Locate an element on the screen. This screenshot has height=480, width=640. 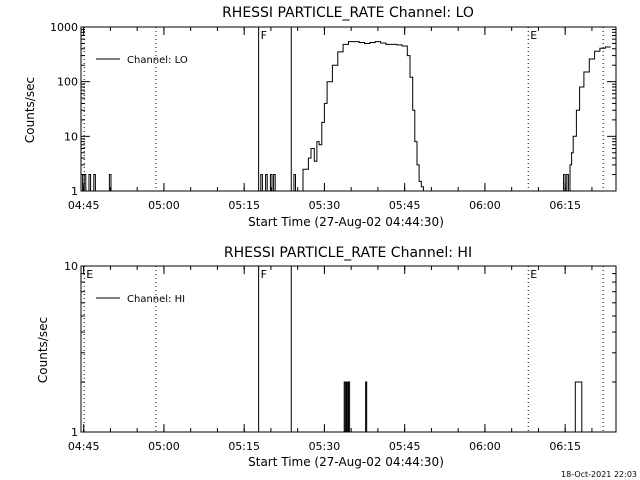
x-axis-label-lo: Start Time (27-Aug-02 04:44:30) is located at coordinates (346, 222).